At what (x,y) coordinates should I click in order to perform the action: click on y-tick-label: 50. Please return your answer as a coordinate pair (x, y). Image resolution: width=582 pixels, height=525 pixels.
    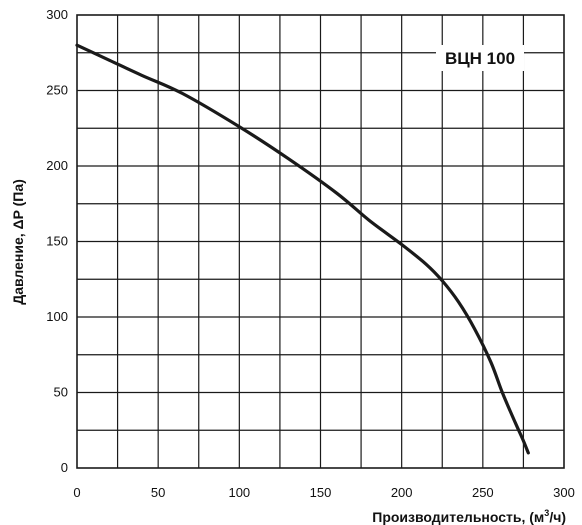
    Looking at the image, I should click on (61, 392).